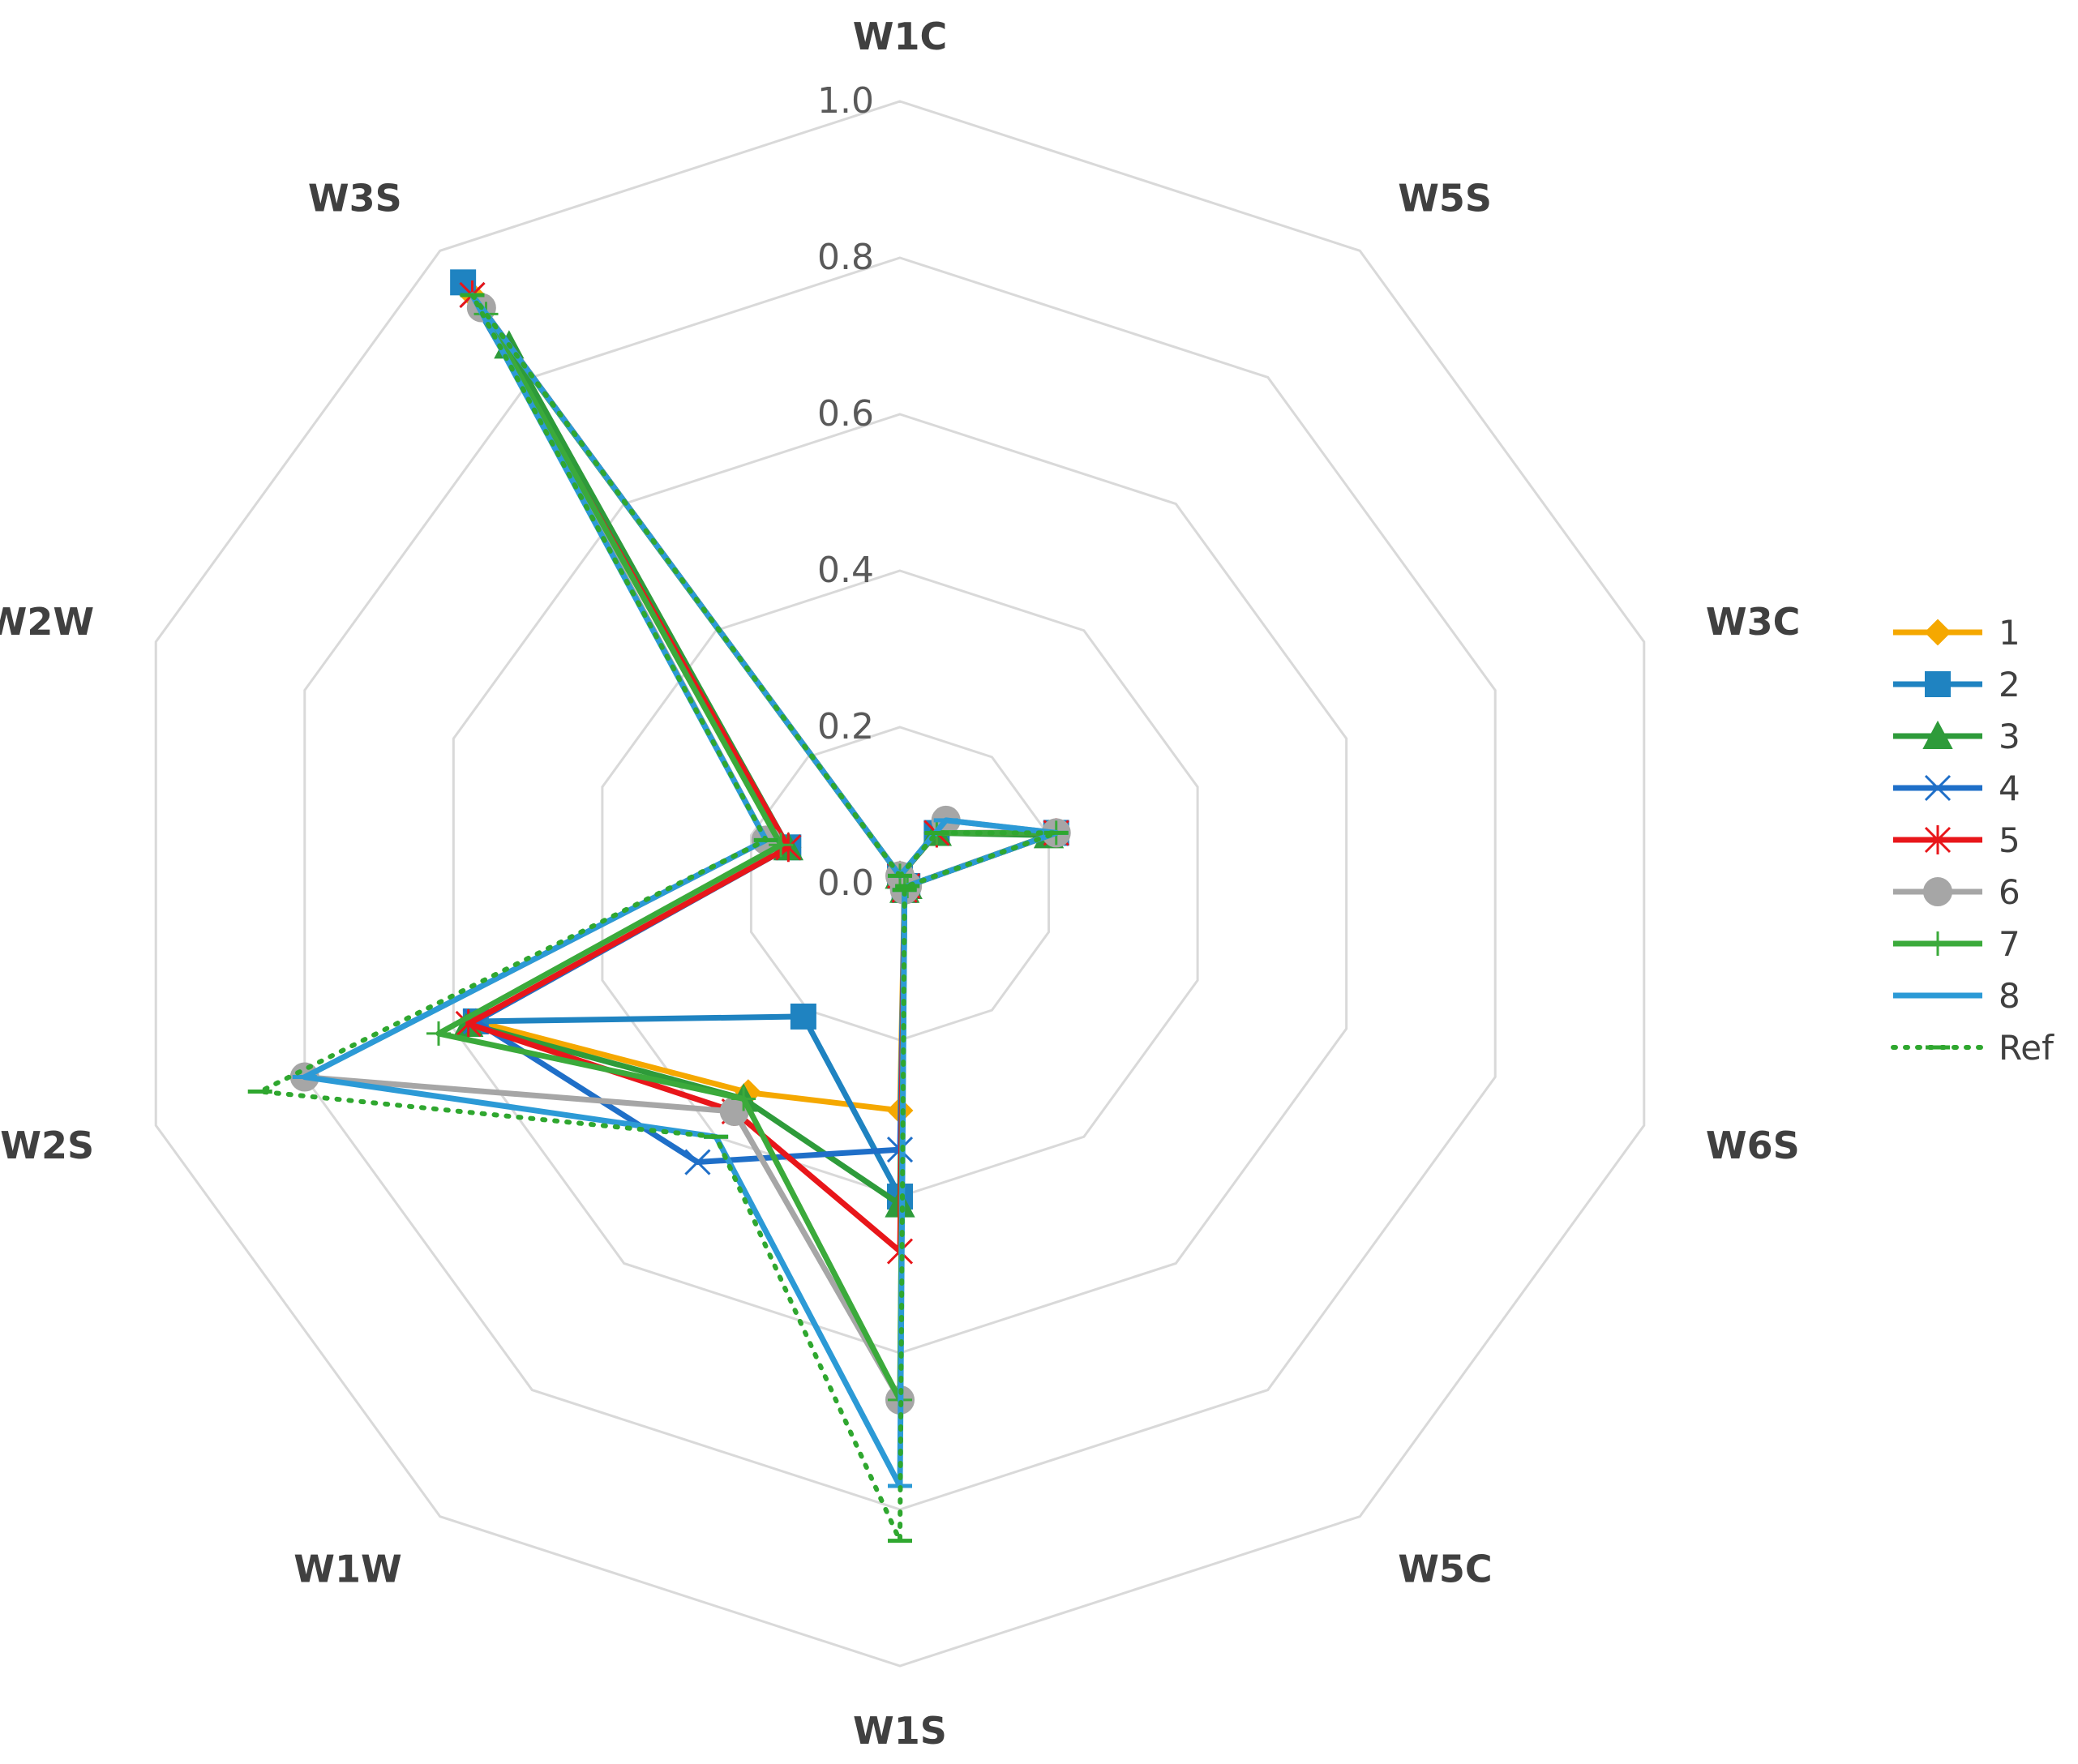  I want to click on legend-label-5: 5, so click(2009, 840).